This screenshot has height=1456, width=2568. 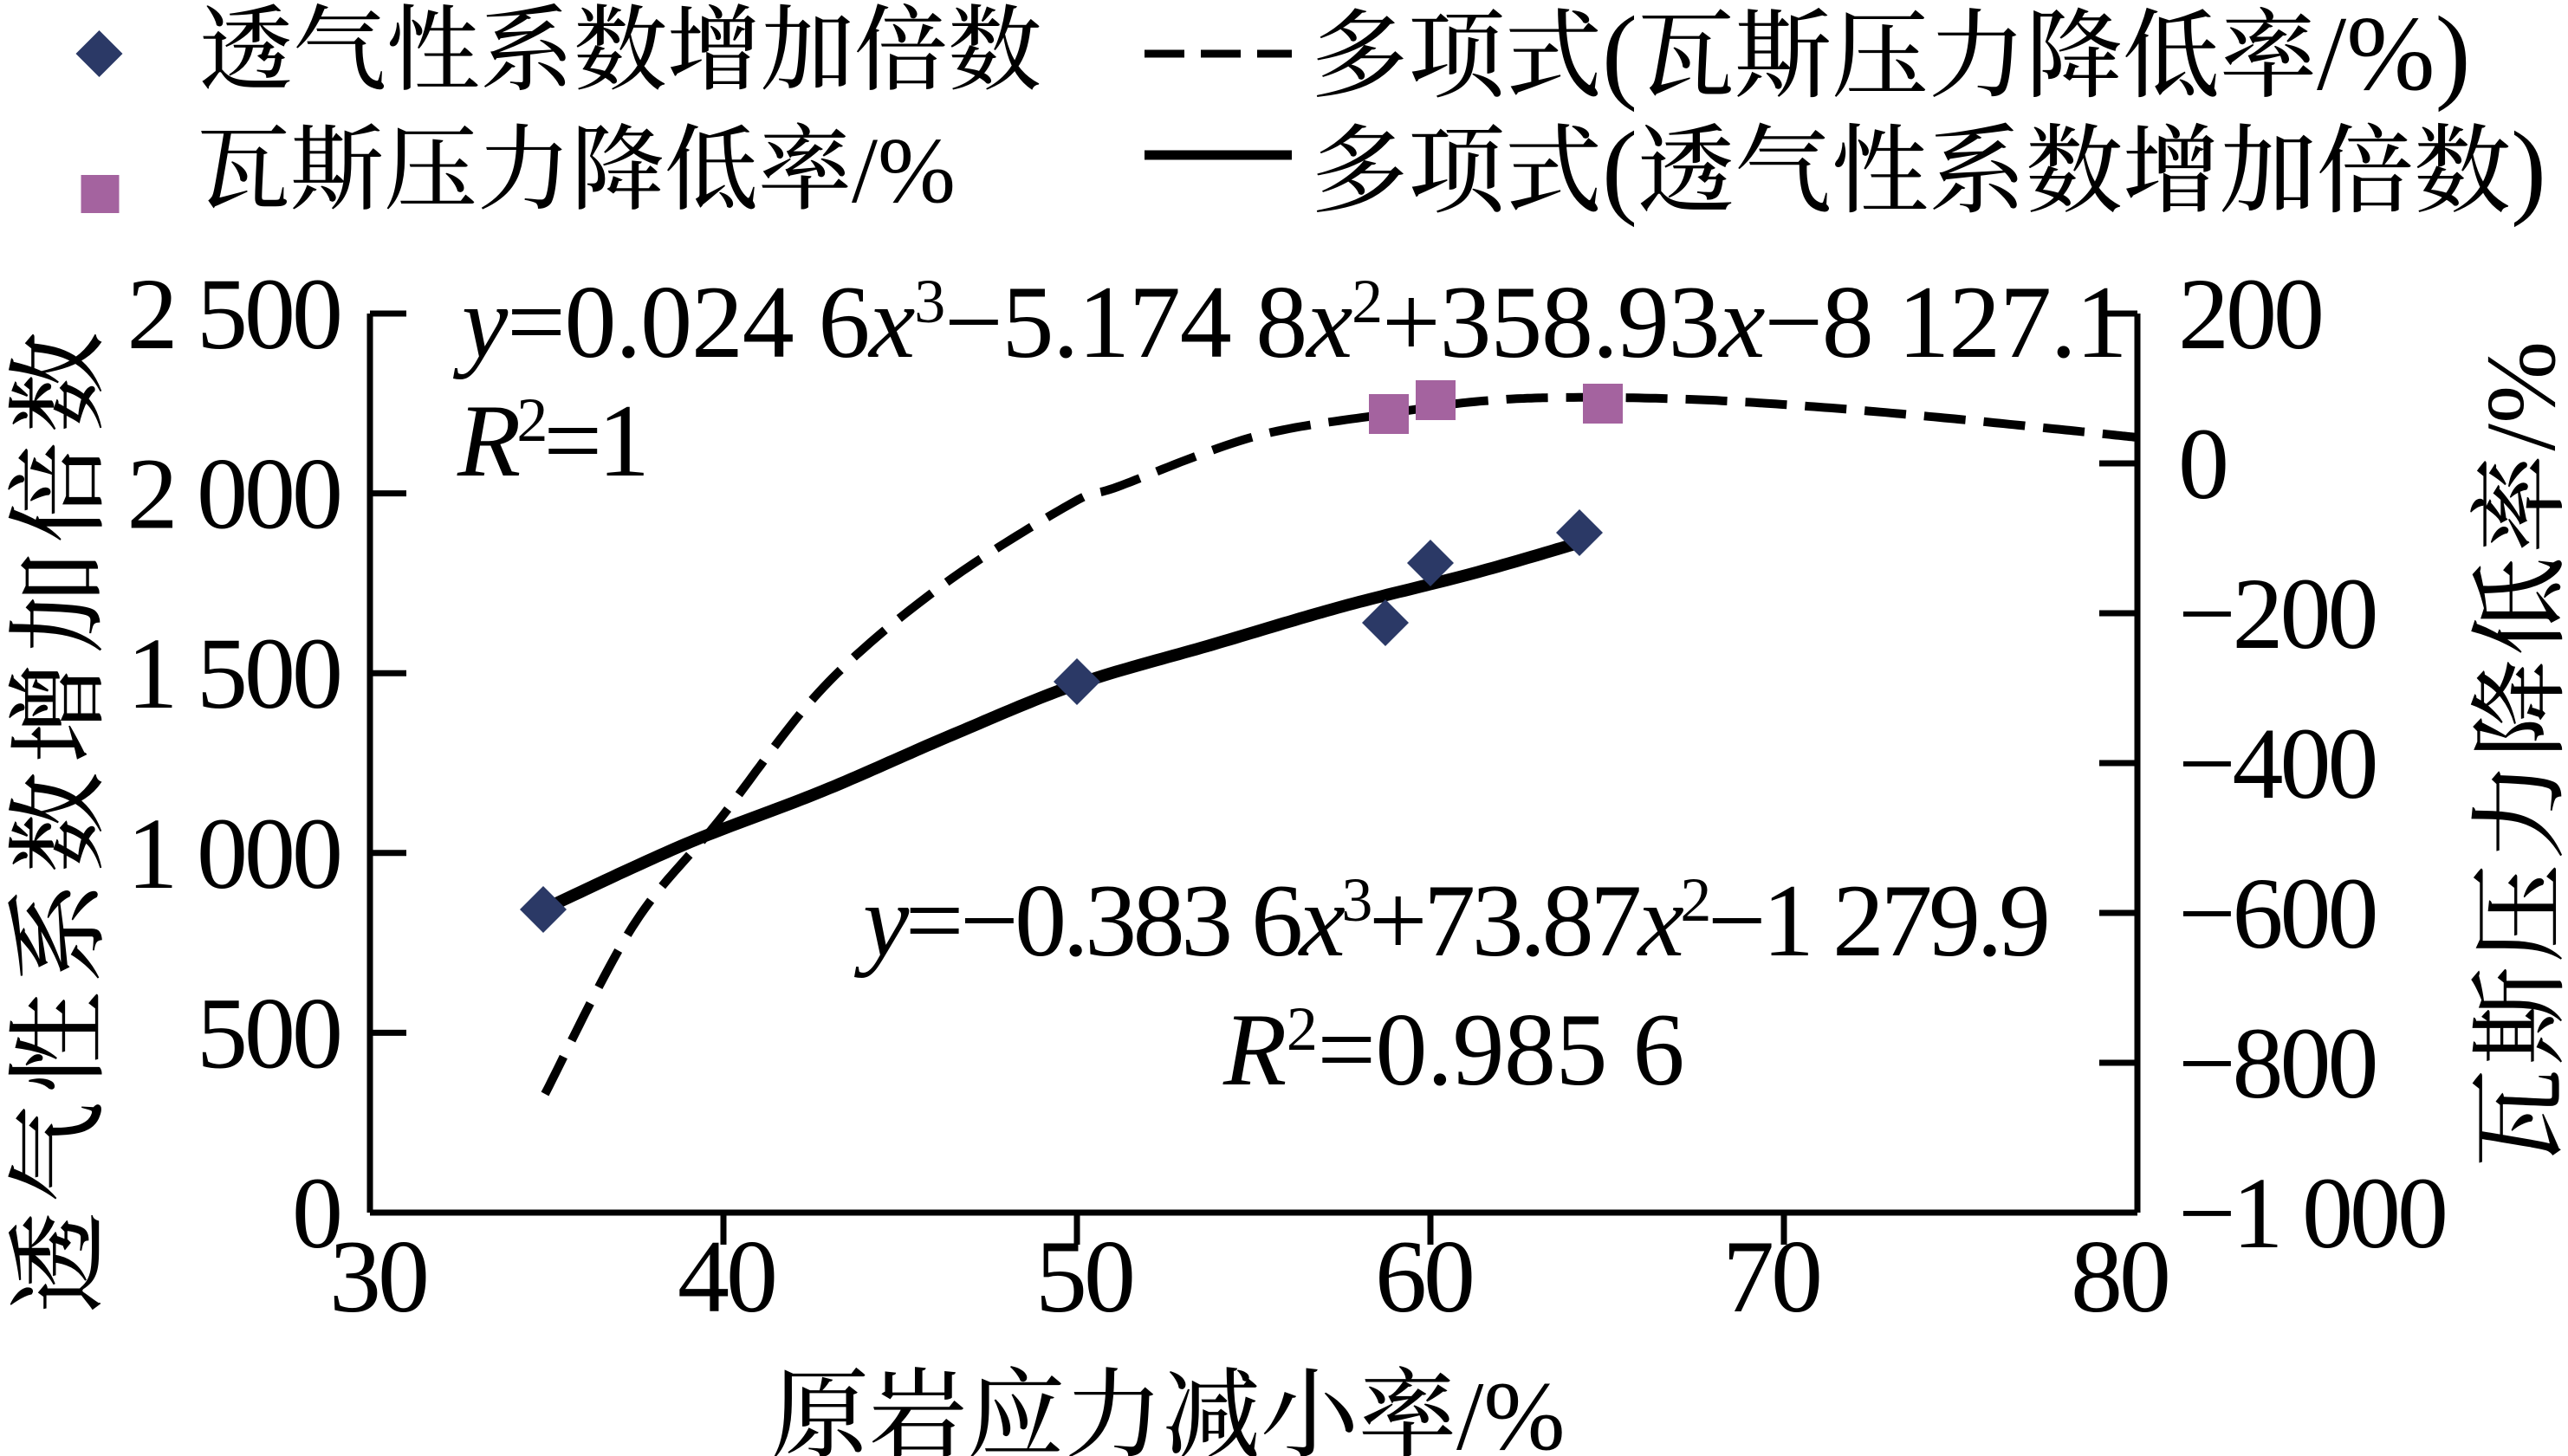 I want to click on svg-text: −400, so click(x=2277, y=763).